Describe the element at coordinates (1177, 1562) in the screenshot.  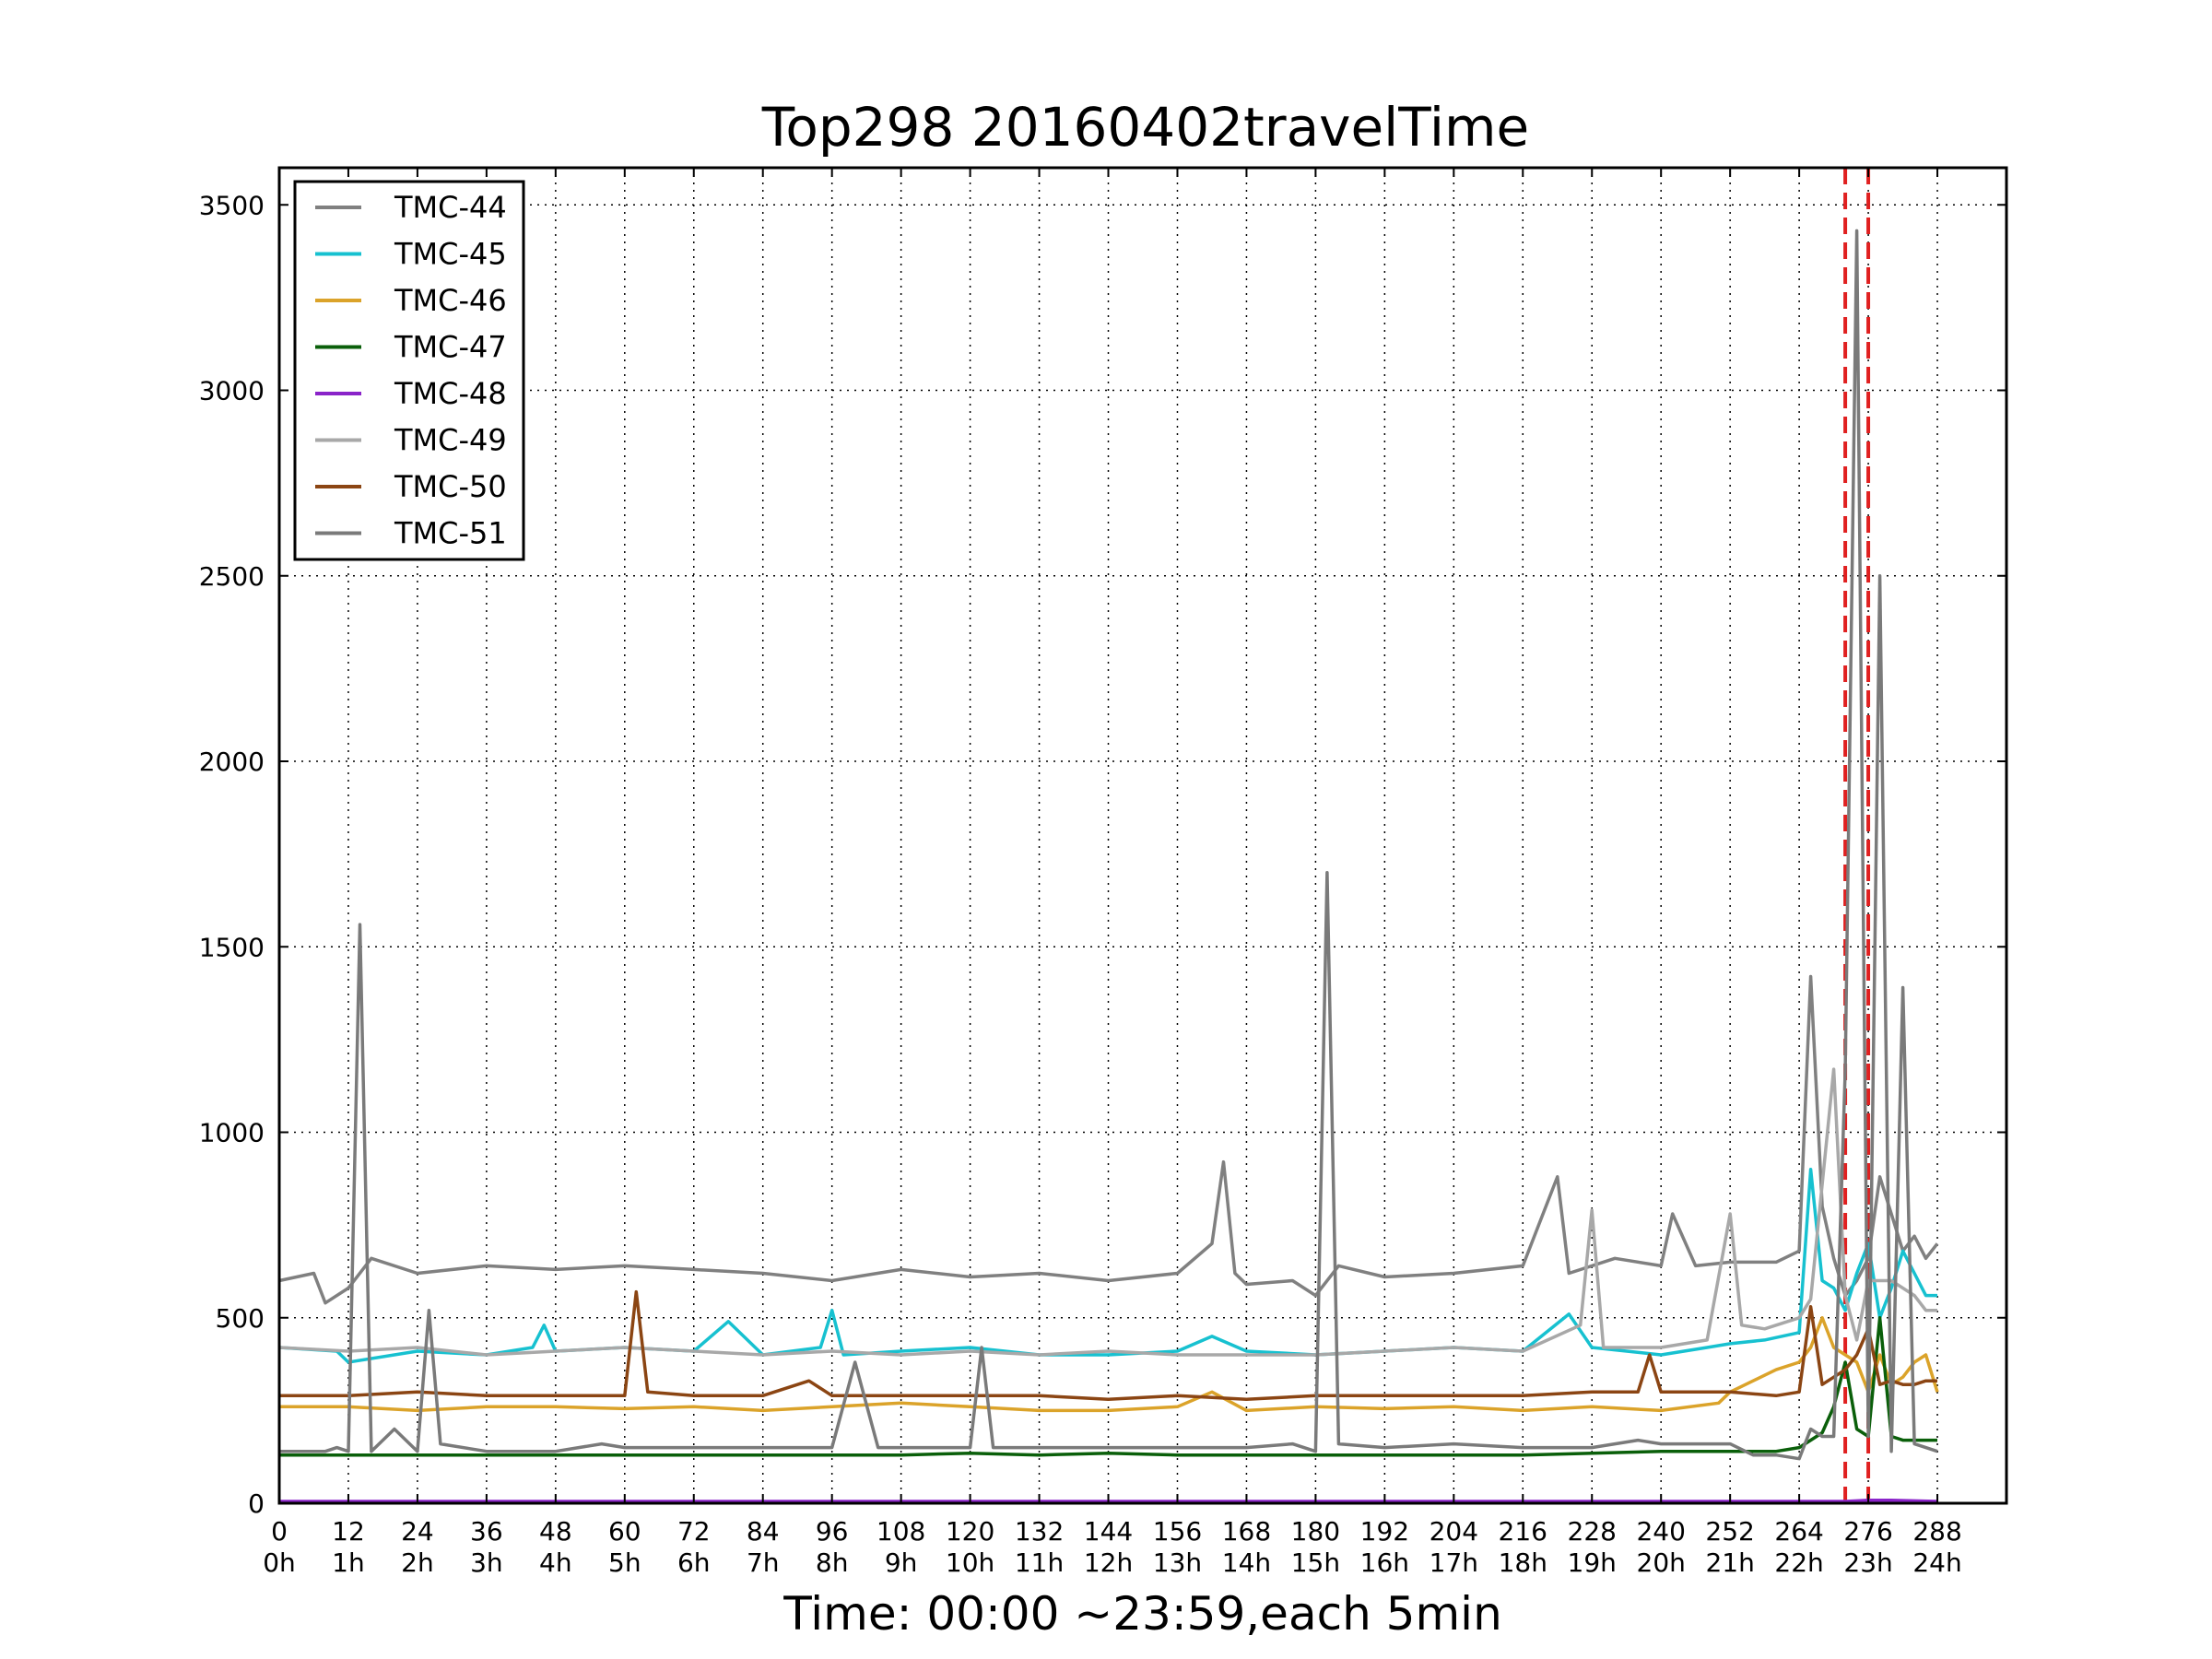
I see `x-tick-hour-label: 13h` at that location.